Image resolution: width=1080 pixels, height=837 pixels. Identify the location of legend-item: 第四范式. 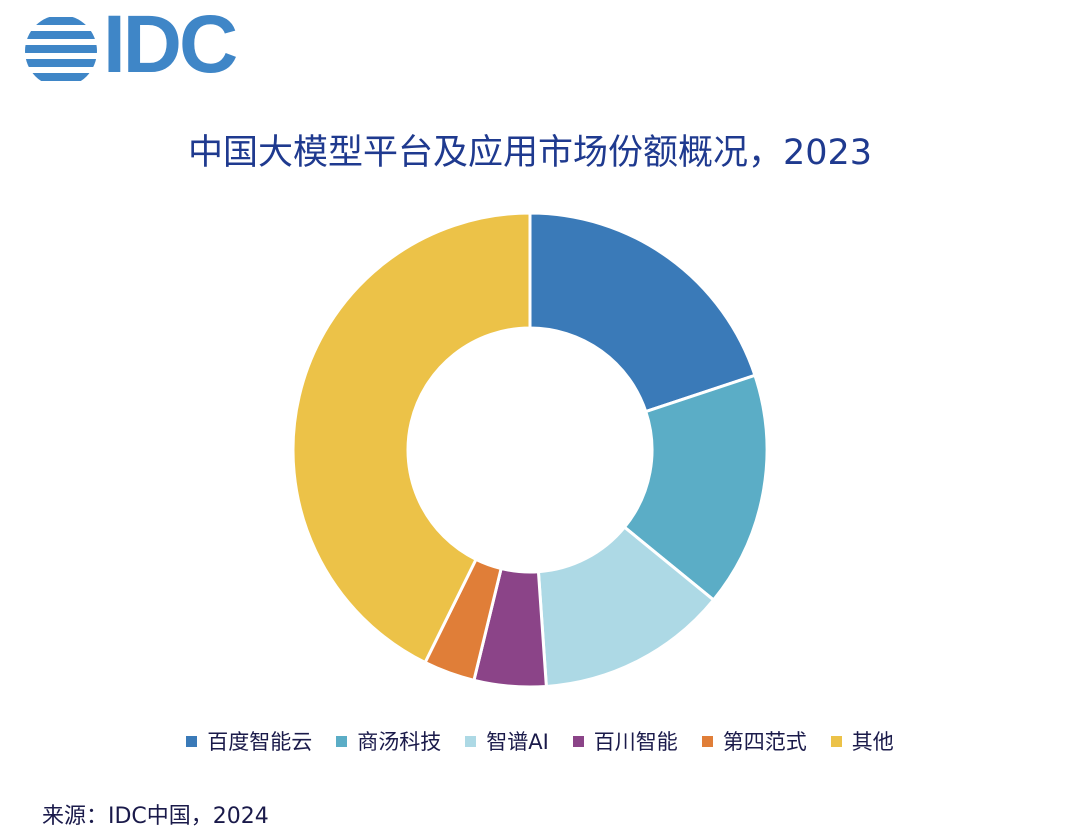
(754, 741).